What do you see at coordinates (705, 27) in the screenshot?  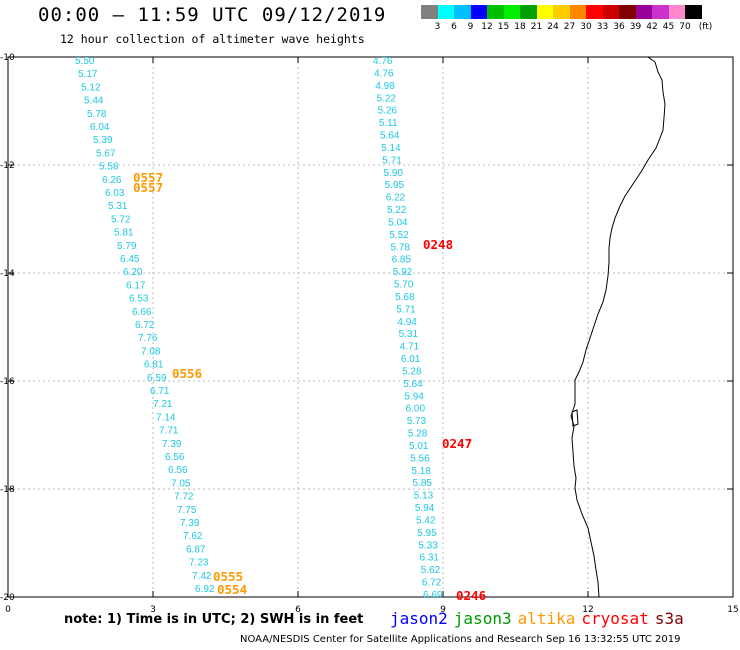 I see `colorbar-label: (ft)` at bounding box center [705, 27].